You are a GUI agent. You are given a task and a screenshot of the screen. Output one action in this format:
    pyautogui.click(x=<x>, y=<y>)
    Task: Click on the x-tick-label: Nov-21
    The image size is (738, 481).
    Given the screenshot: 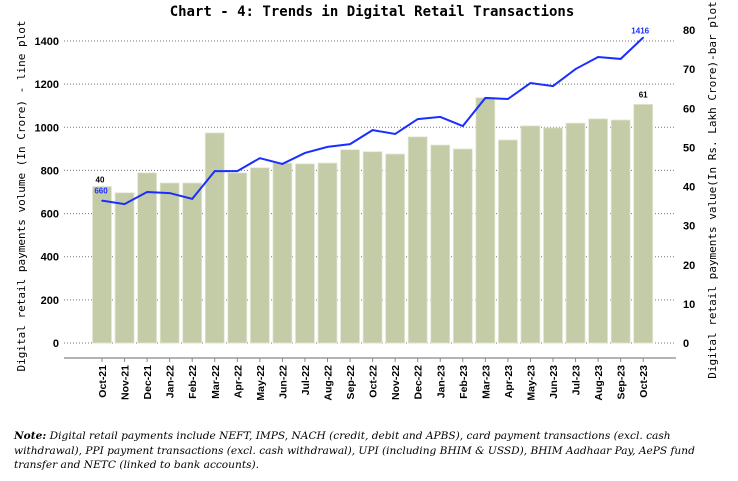 What is the action you would take?
    pyautogui.click(x=126, y=382)
    